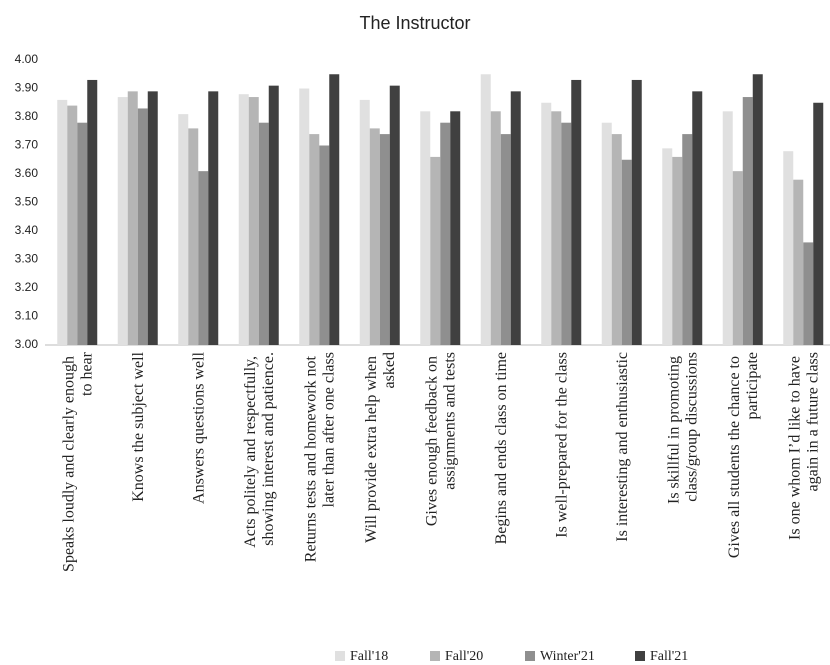  What do you see at coordinates (567, 656) in the screenshot?
I see `legend-label: Winter'21` at bounding box center [567, 656].